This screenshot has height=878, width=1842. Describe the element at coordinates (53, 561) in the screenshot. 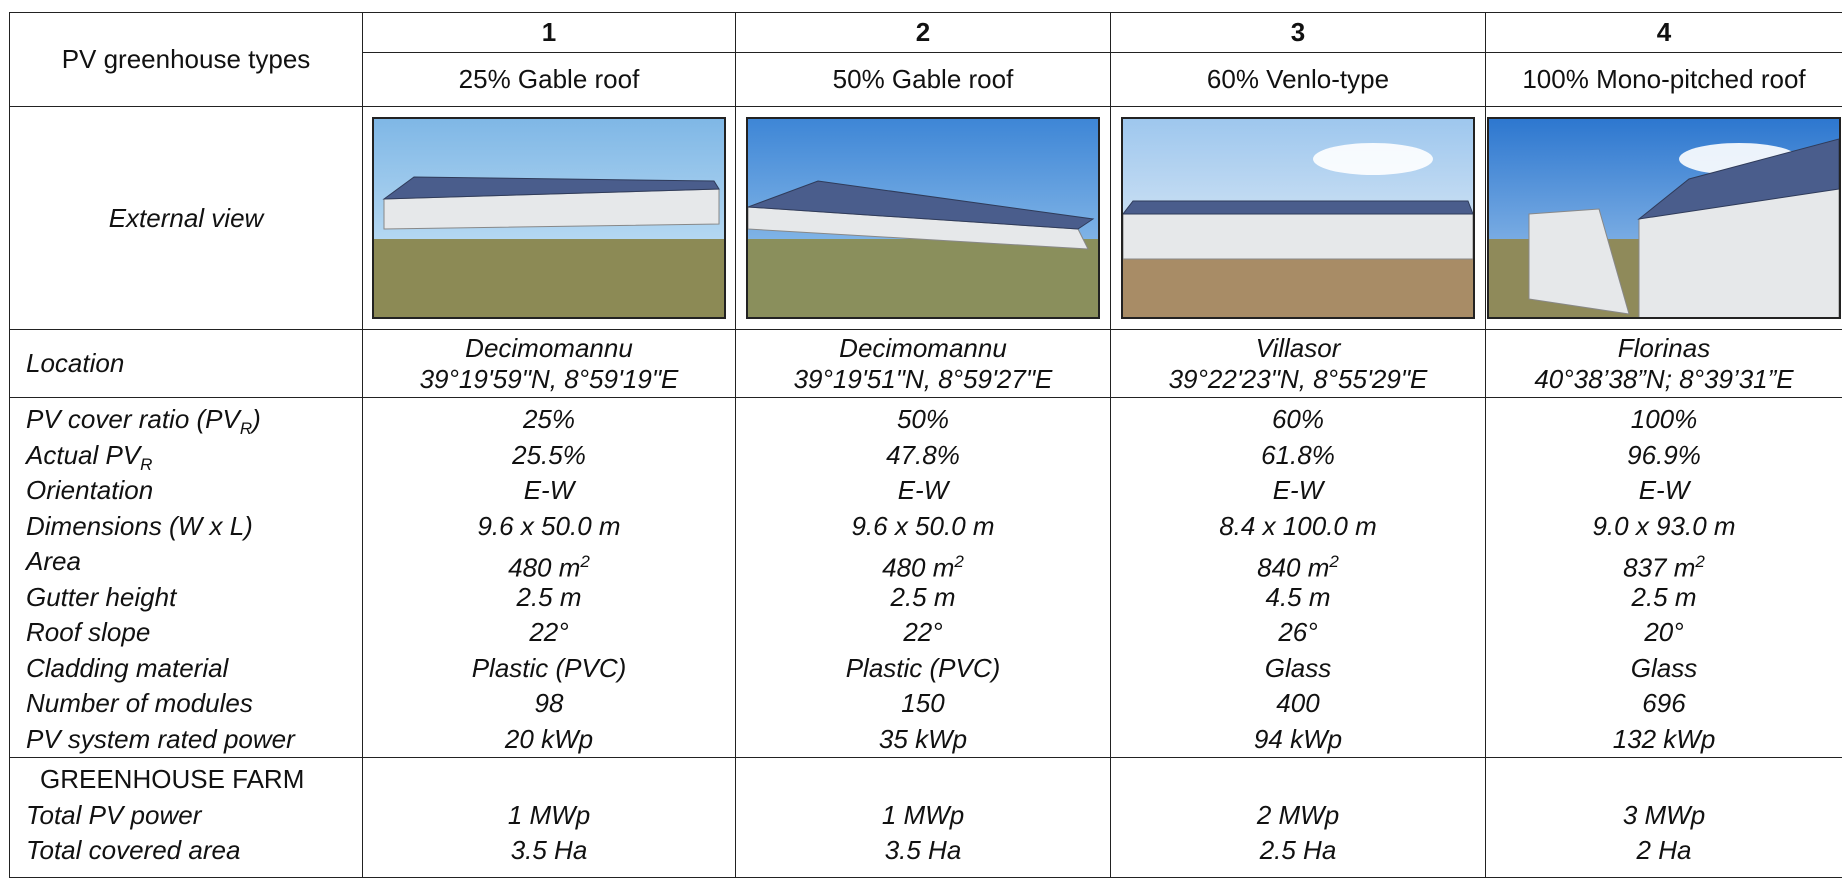

I see `text: Area` at that location.